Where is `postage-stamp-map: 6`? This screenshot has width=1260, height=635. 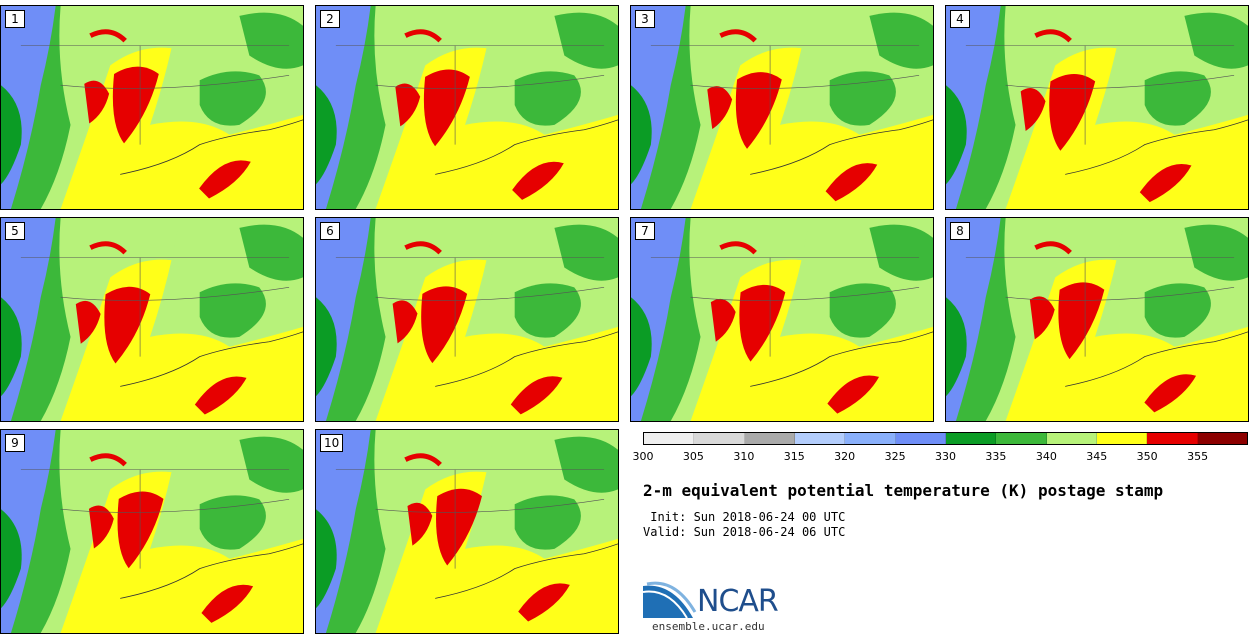
postage-stamp-map: 6 is located at coordinates (467, 319).